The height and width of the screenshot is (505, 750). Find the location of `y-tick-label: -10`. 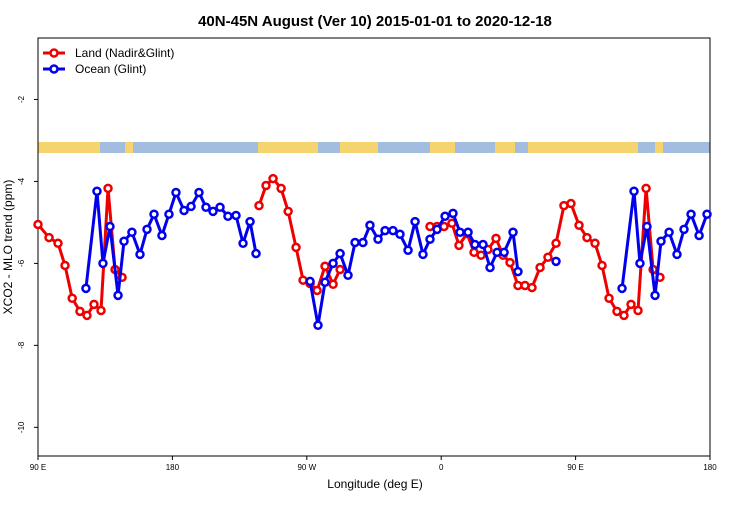

y-tick-label: -10 is located at coordinates (21, 427).